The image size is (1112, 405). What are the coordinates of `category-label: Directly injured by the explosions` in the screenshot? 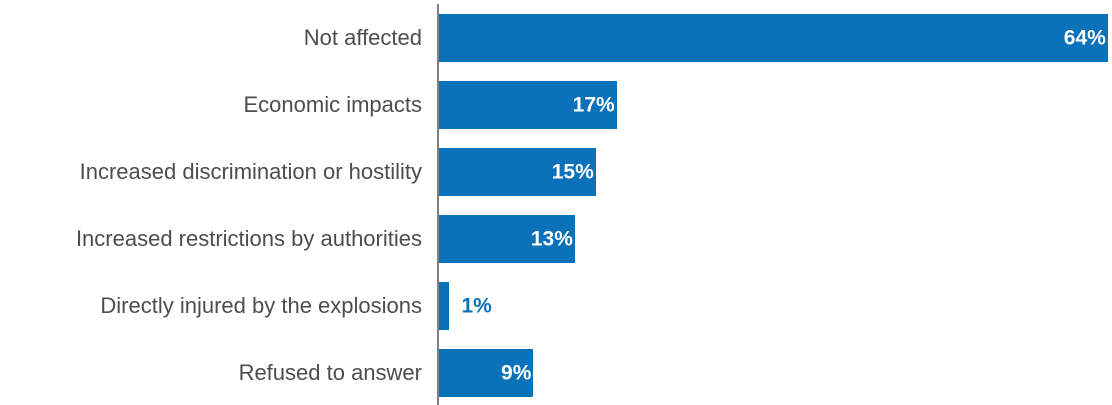 It's located at (261, 305).